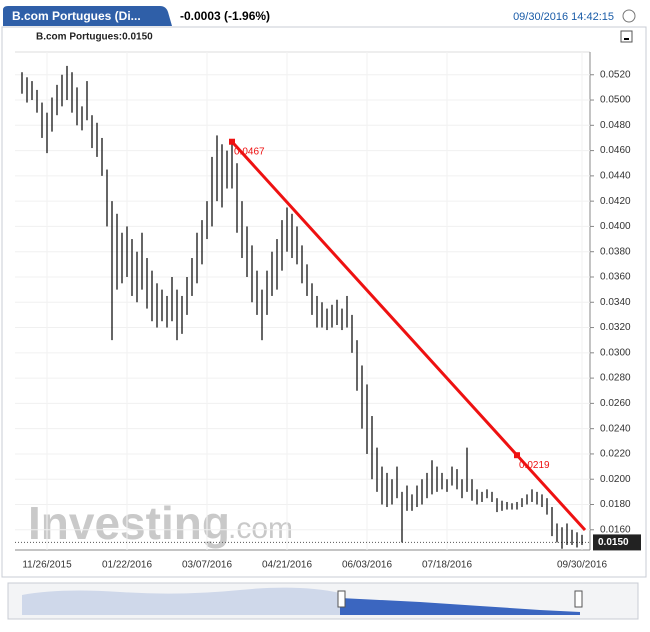 The width and height of the screenshot is (650, 632). What do you see at coordinates (460, 606) in the screenshot?
I see `navigator-area-selected` at bounding box center [460, 606].